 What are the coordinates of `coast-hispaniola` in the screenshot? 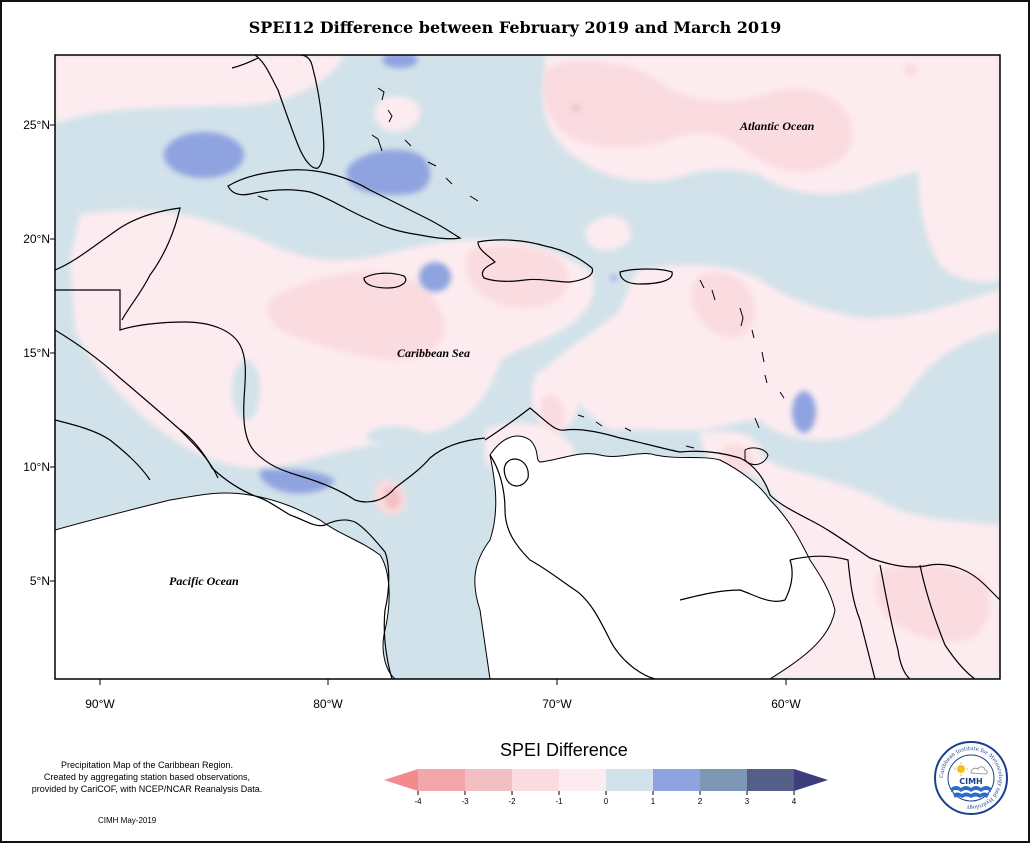 It's located at (535, 261).